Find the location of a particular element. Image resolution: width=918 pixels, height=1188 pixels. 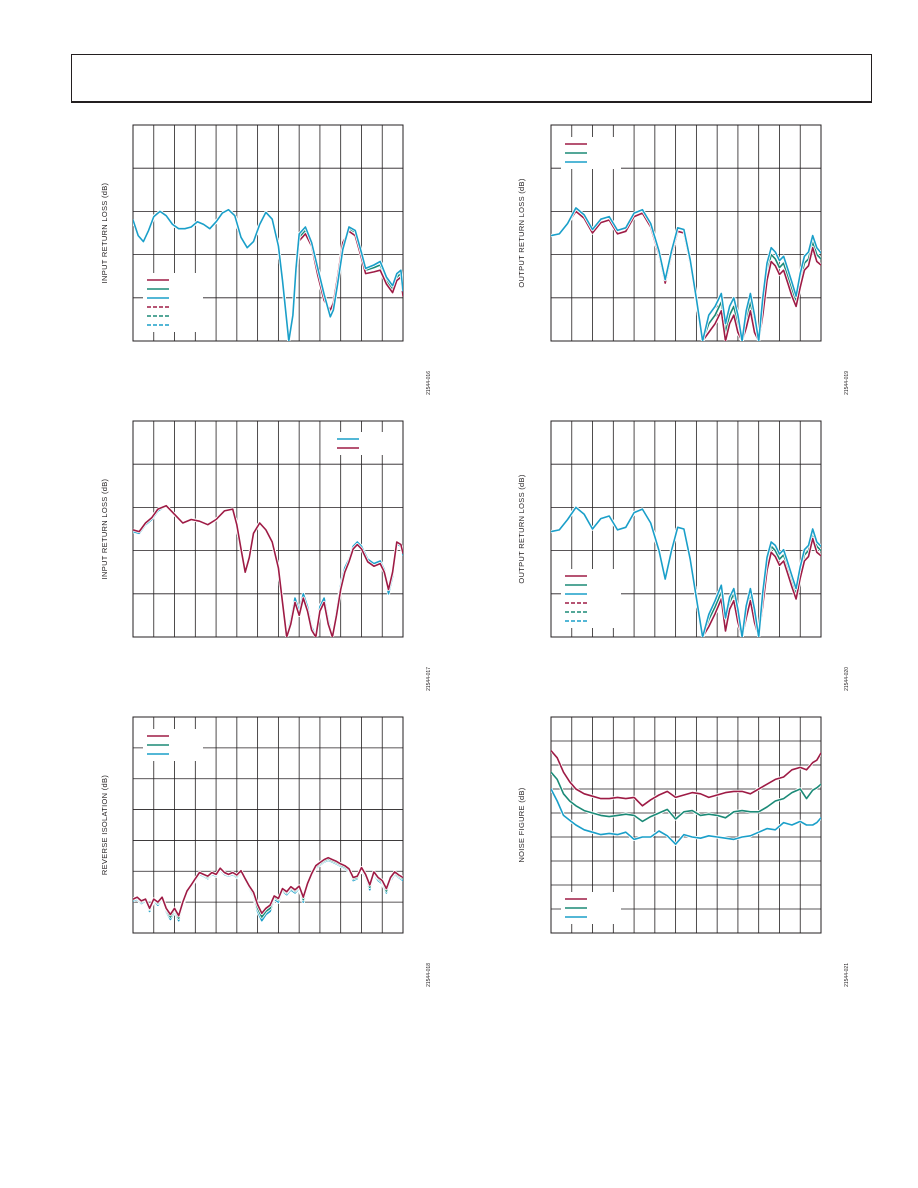

y-axis-label: REVERSE ISOLATION (dB) is located at coordinates (104, 825).